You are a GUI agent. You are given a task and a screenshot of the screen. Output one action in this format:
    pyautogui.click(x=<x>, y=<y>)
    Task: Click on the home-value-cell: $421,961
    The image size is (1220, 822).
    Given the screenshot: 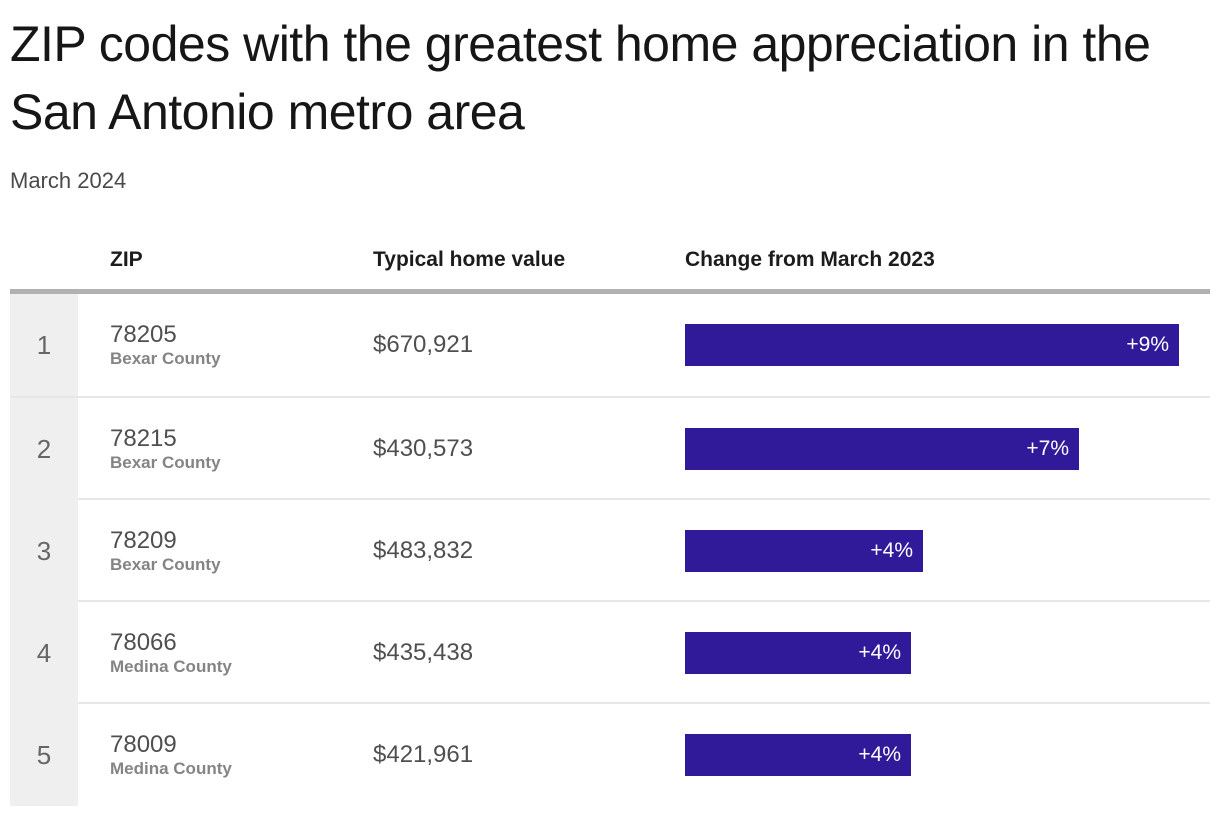 What is the action you would take?
    pyautogui.click(x=423, y=754)
    